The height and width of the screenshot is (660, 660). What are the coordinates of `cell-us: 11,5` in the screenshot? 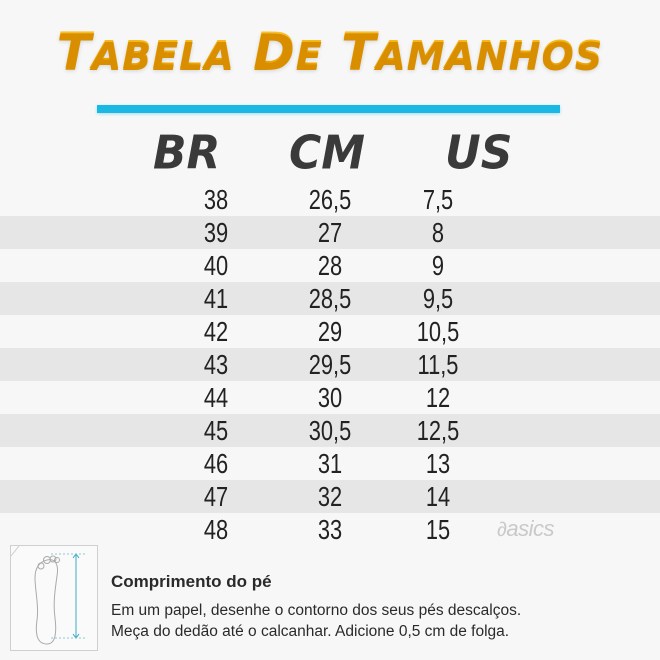 It's located at (438, 364).